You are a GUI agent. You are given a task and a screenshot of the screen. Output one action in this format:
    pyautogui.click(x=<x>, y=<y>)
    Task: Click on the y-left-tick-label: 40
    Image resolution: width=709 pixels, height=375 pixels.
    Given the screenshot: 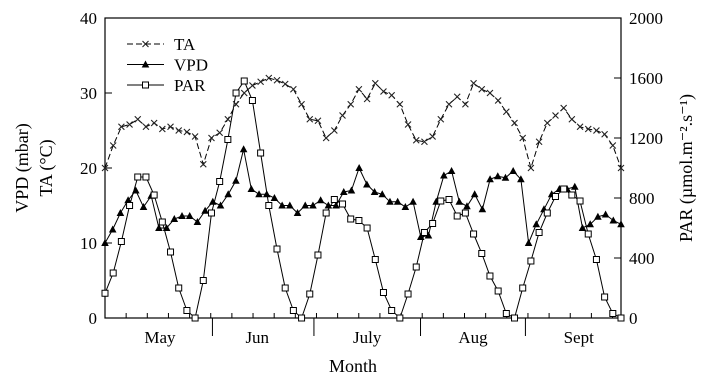 What is the action you would take?
    pyautogui.click(x=88, y=18)
    